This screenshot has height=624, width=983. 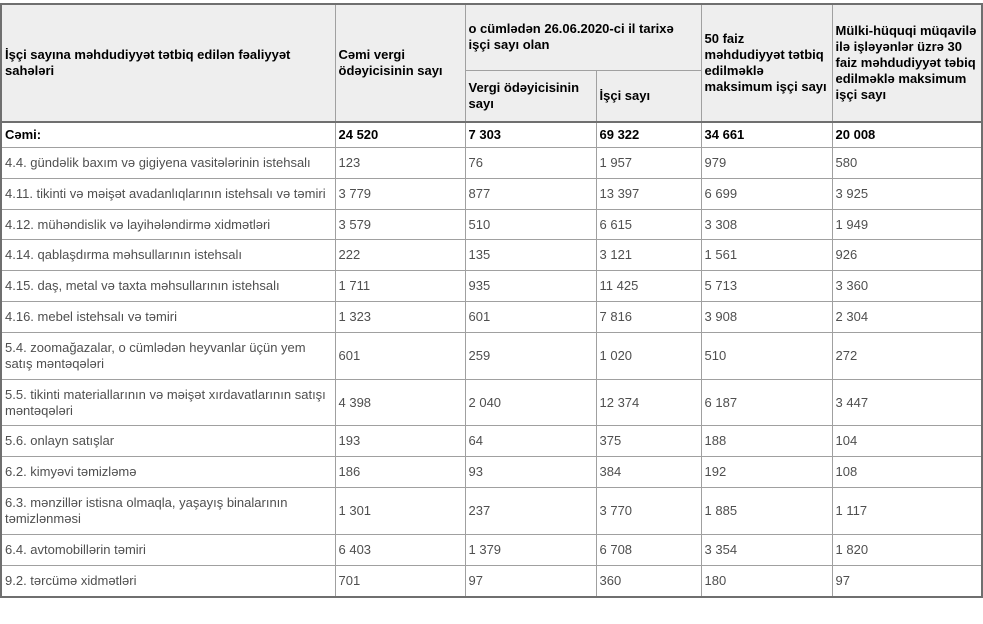 What do you see at coordinates (530, 286) in the screenshot?
I see `value-cell: 935` at bounding box center [530, 286].